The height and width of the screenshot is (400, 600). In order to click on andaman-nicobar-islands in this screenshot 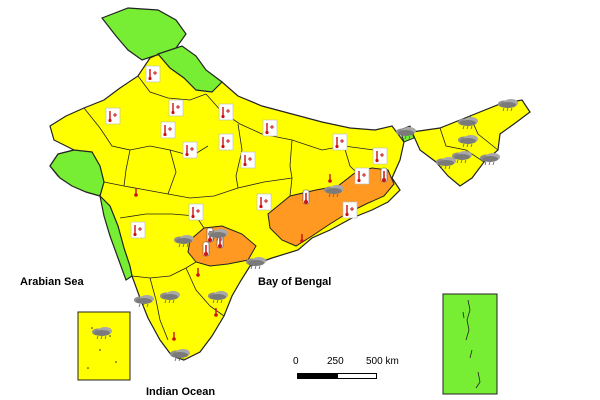, I will do `click(471, 344)`.